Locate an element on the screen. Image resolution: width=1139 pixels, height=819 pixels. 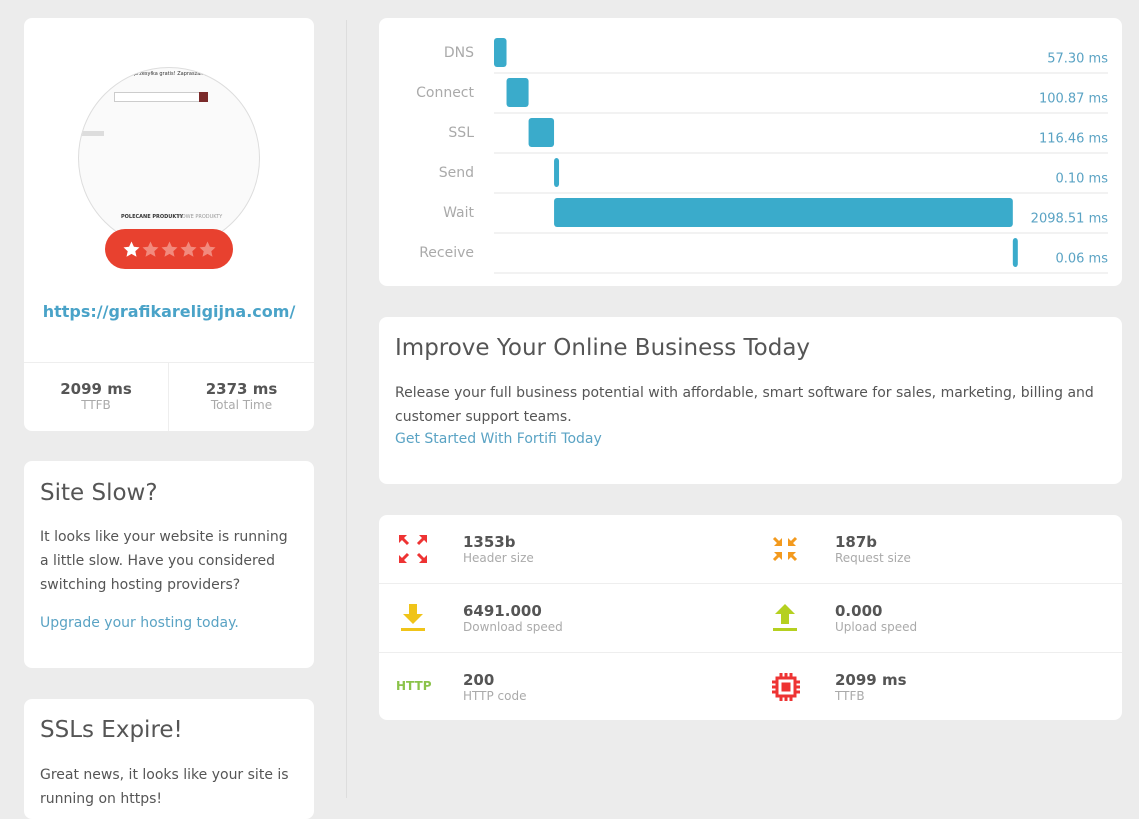
download-icon is located at coordinates (413, 617).